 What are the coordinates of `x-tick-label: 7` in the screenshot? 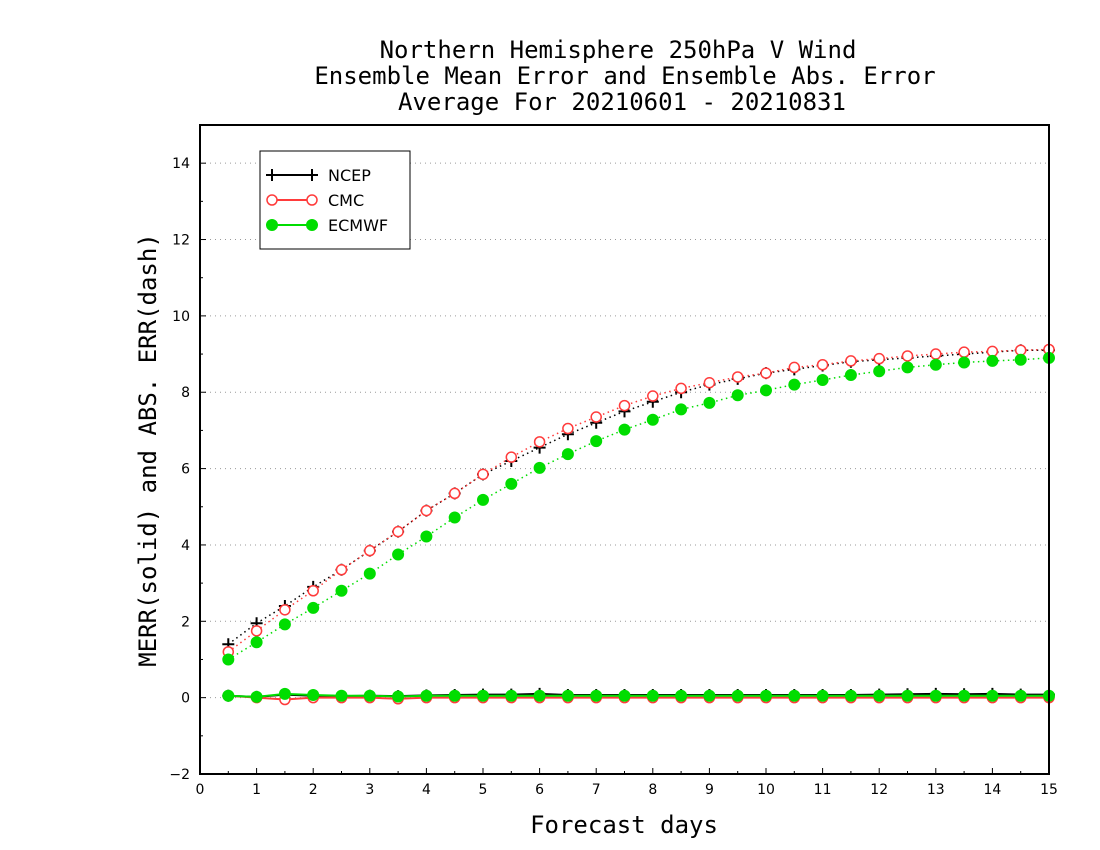 It's located at (596, 790).